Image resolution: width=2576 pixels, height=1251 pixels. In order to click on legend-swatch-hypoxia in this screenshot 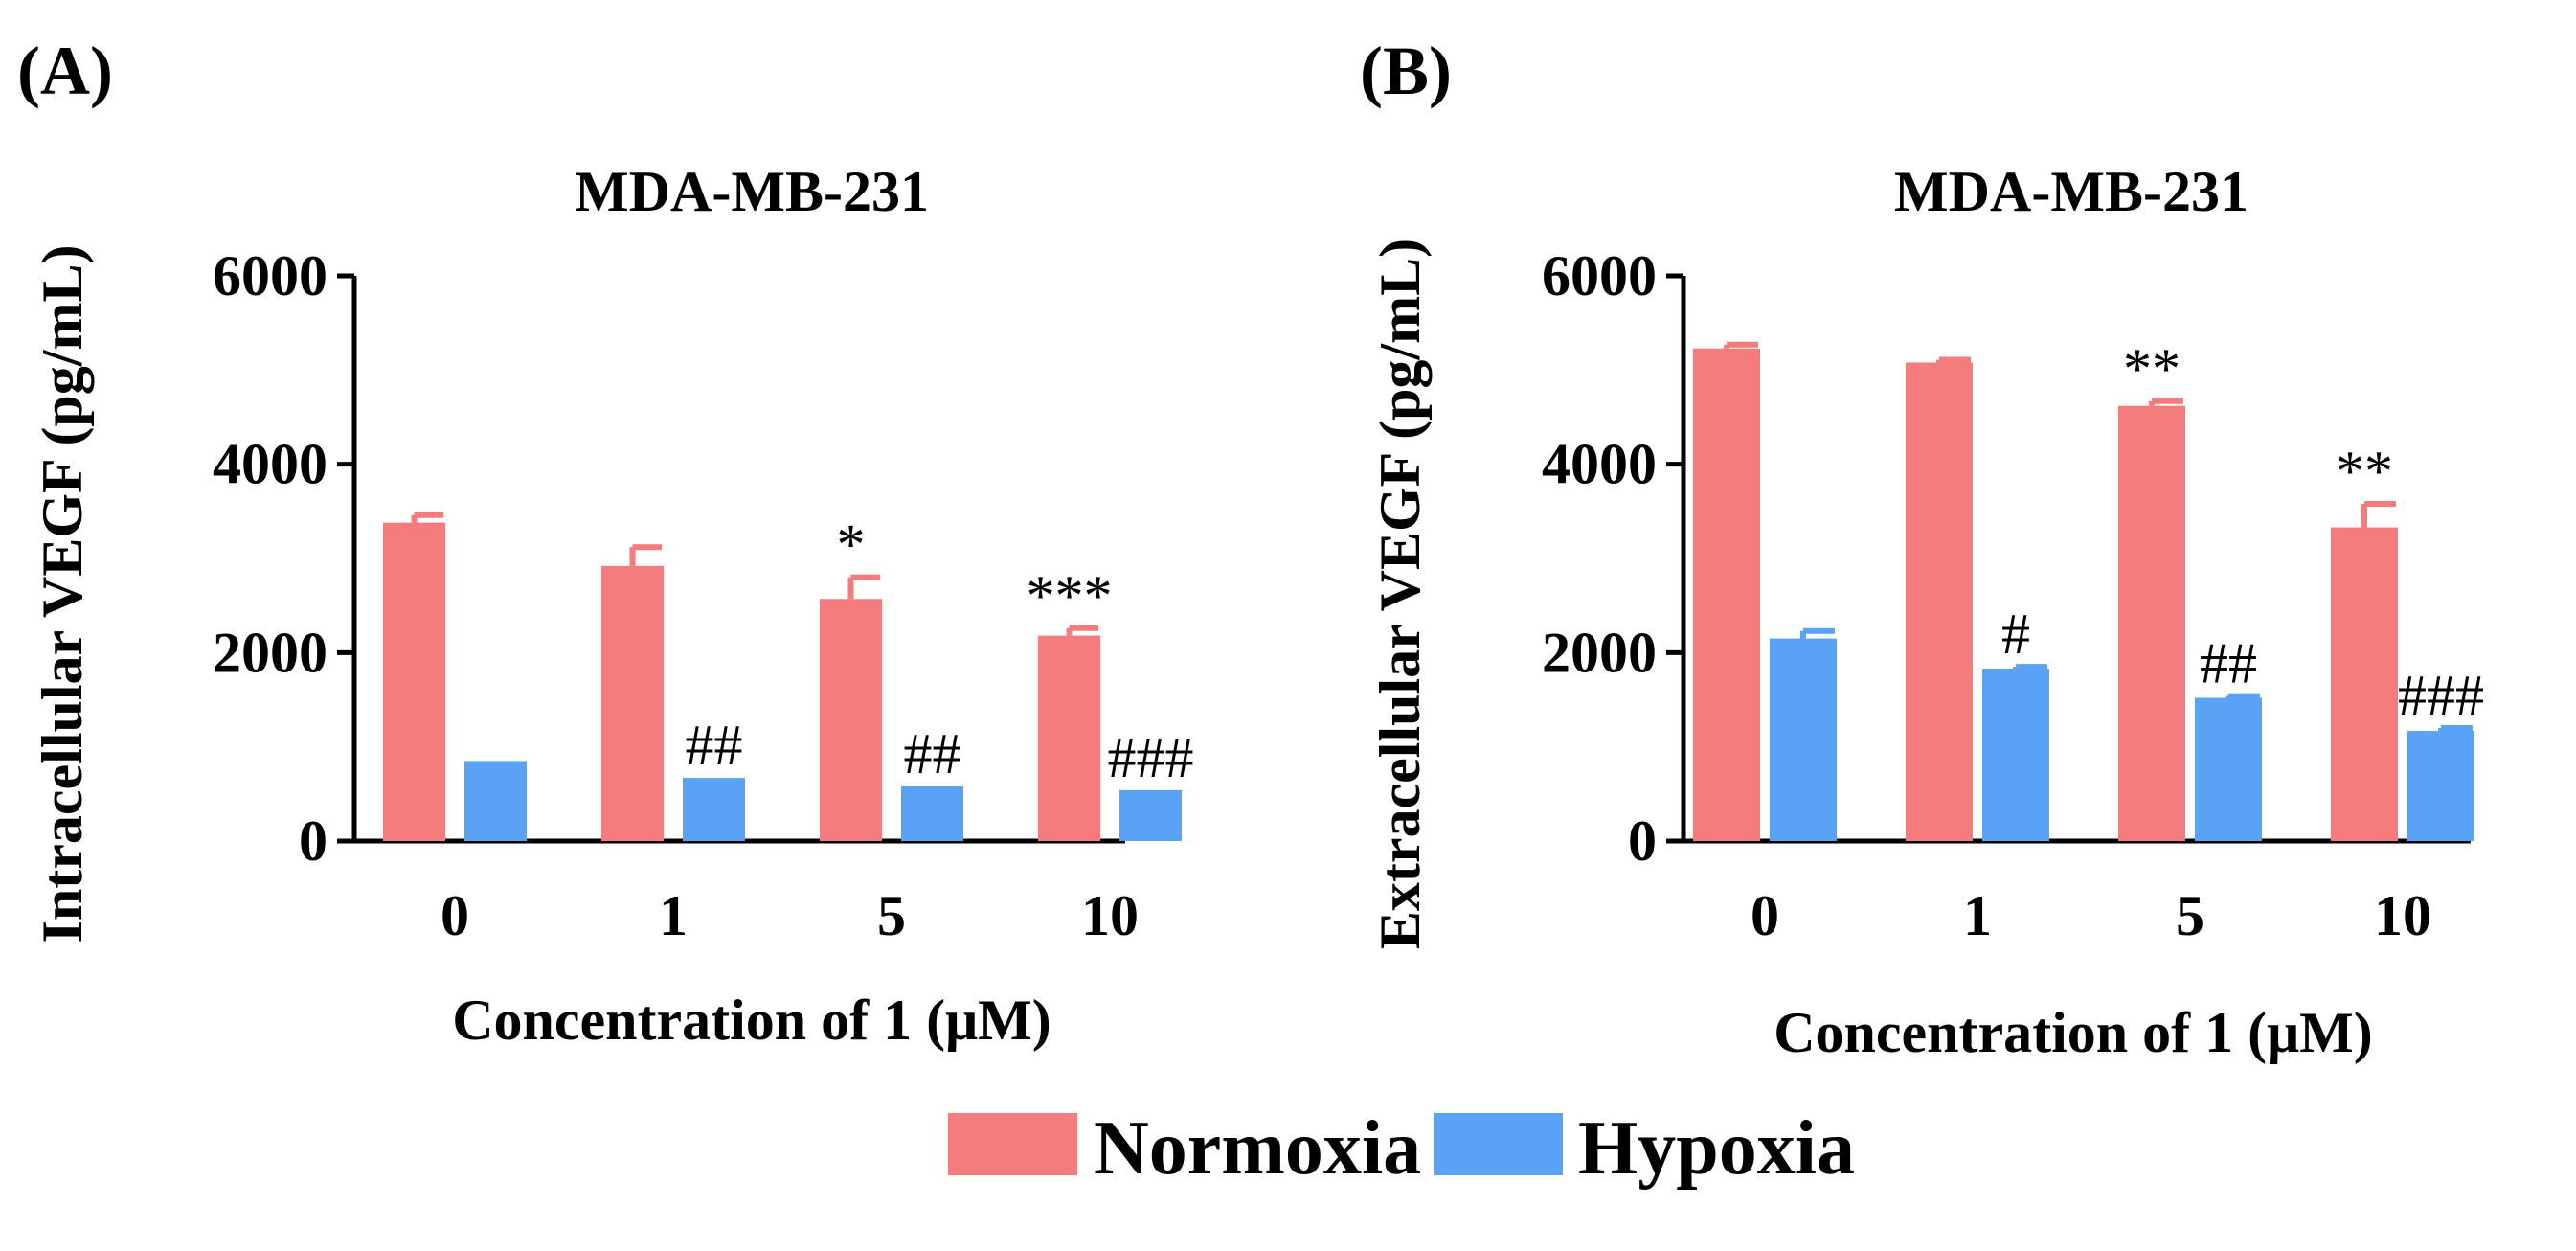, I will do `click(1498, 1144)`.